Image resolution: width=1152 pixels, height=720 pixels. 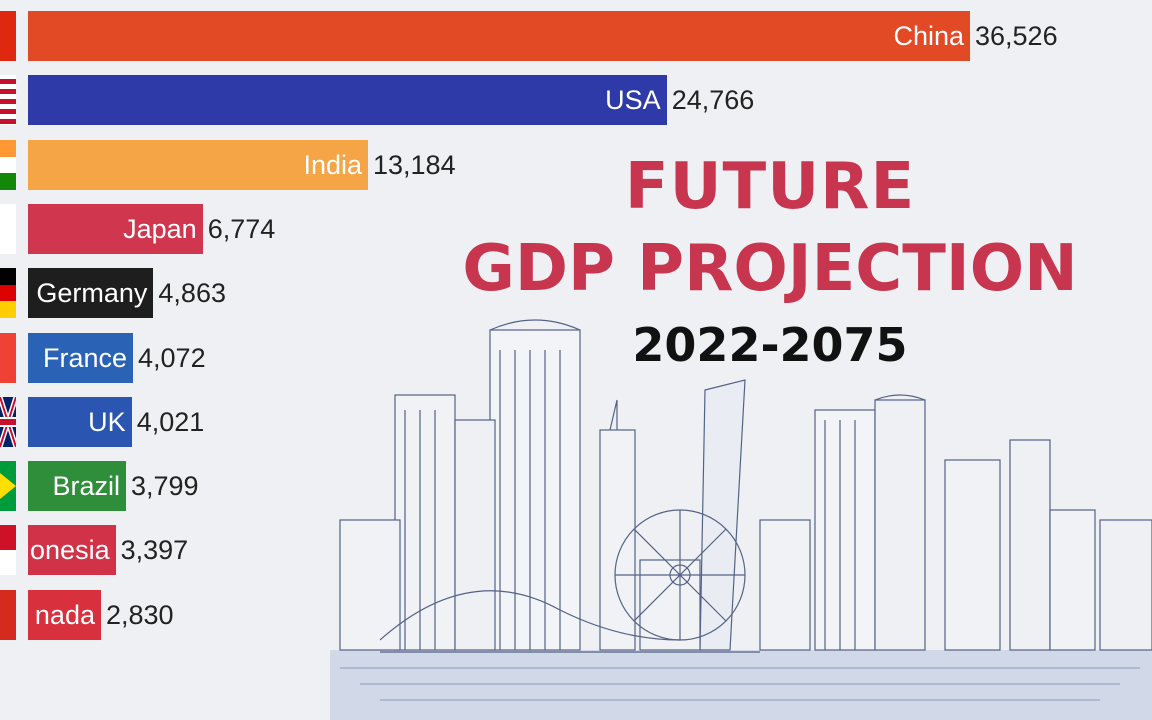 What do you see at coordinates (8, 228) in the screenshot?
I see `japan-flag-icon` at bounding box center [8, 228].